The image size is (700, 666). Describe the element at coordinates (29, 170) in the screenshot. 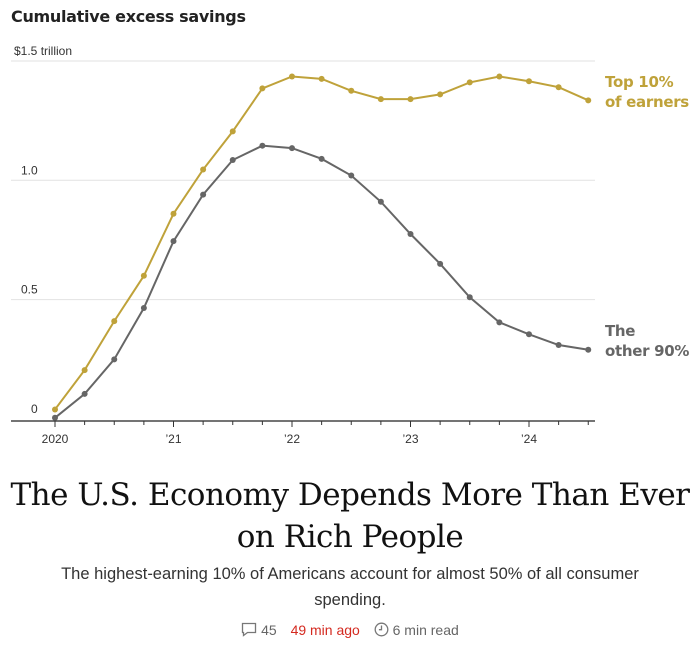

I see `y-tick-label: 1.0` at that location.